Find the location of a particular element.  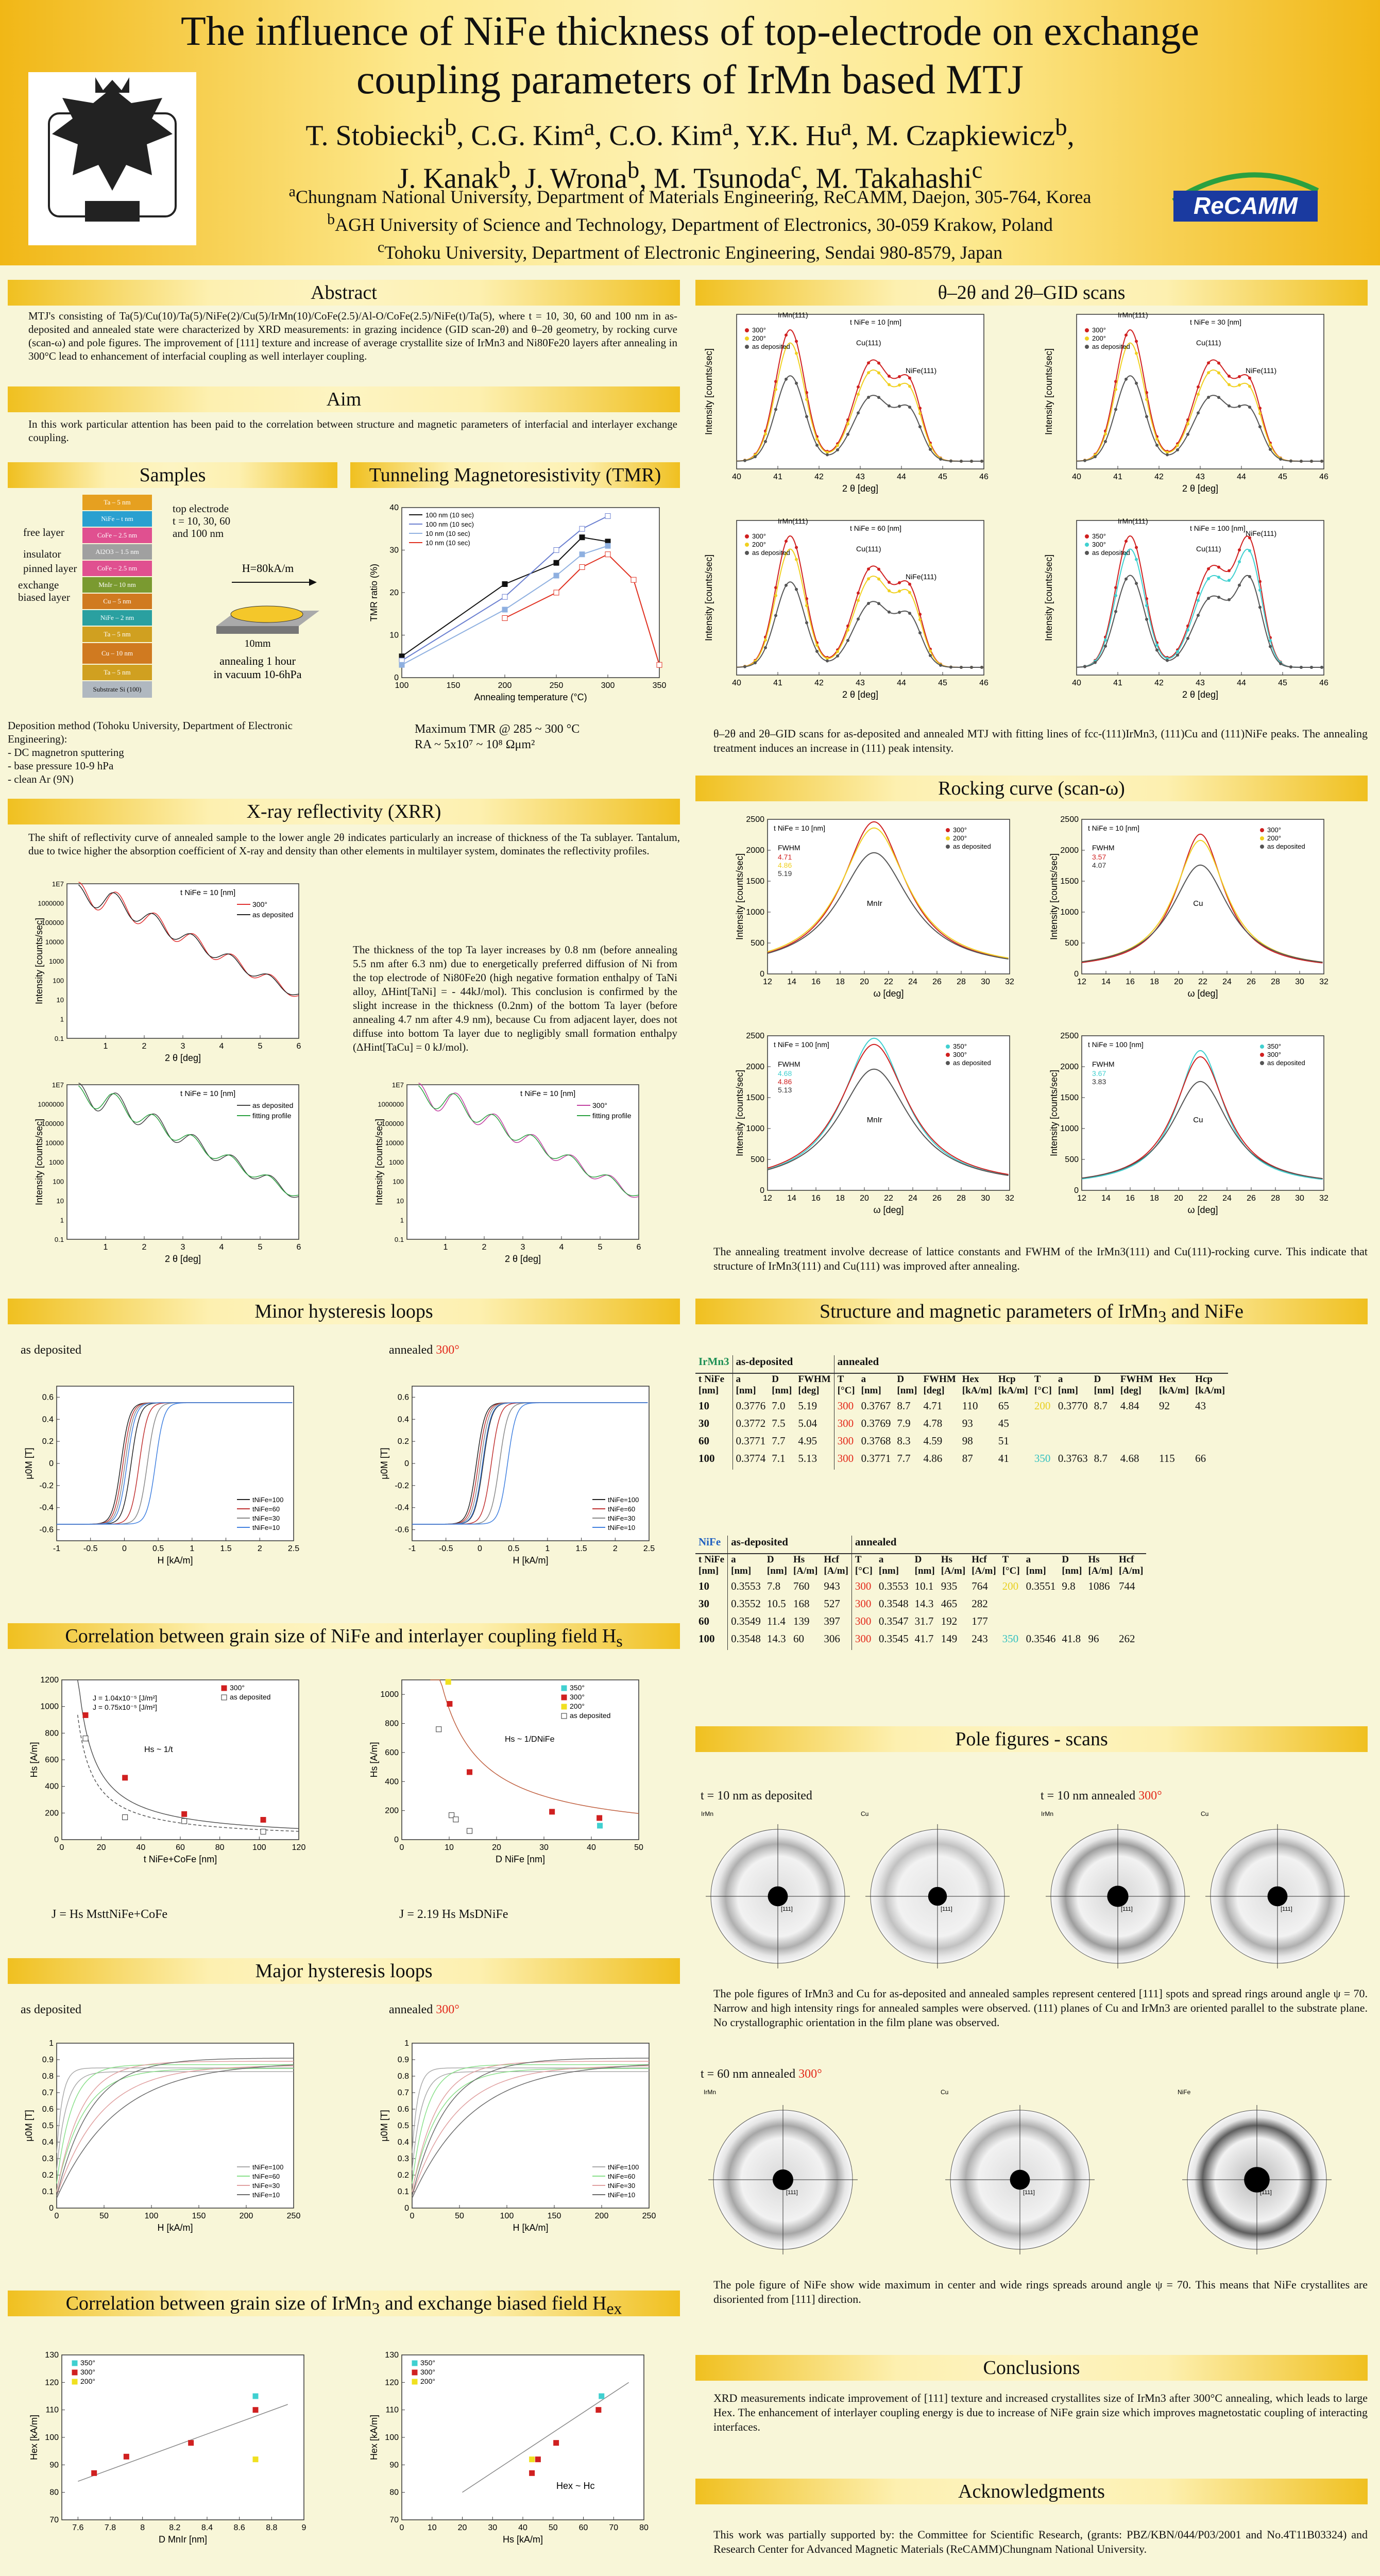

x-tick-label: 18 is located at coordinates (841, 982).